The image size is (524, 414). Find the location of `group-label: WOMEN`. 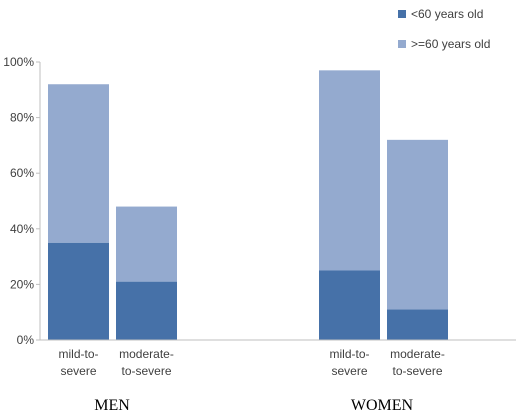

group-label: WOMEN is located at coordinates (382, 405).